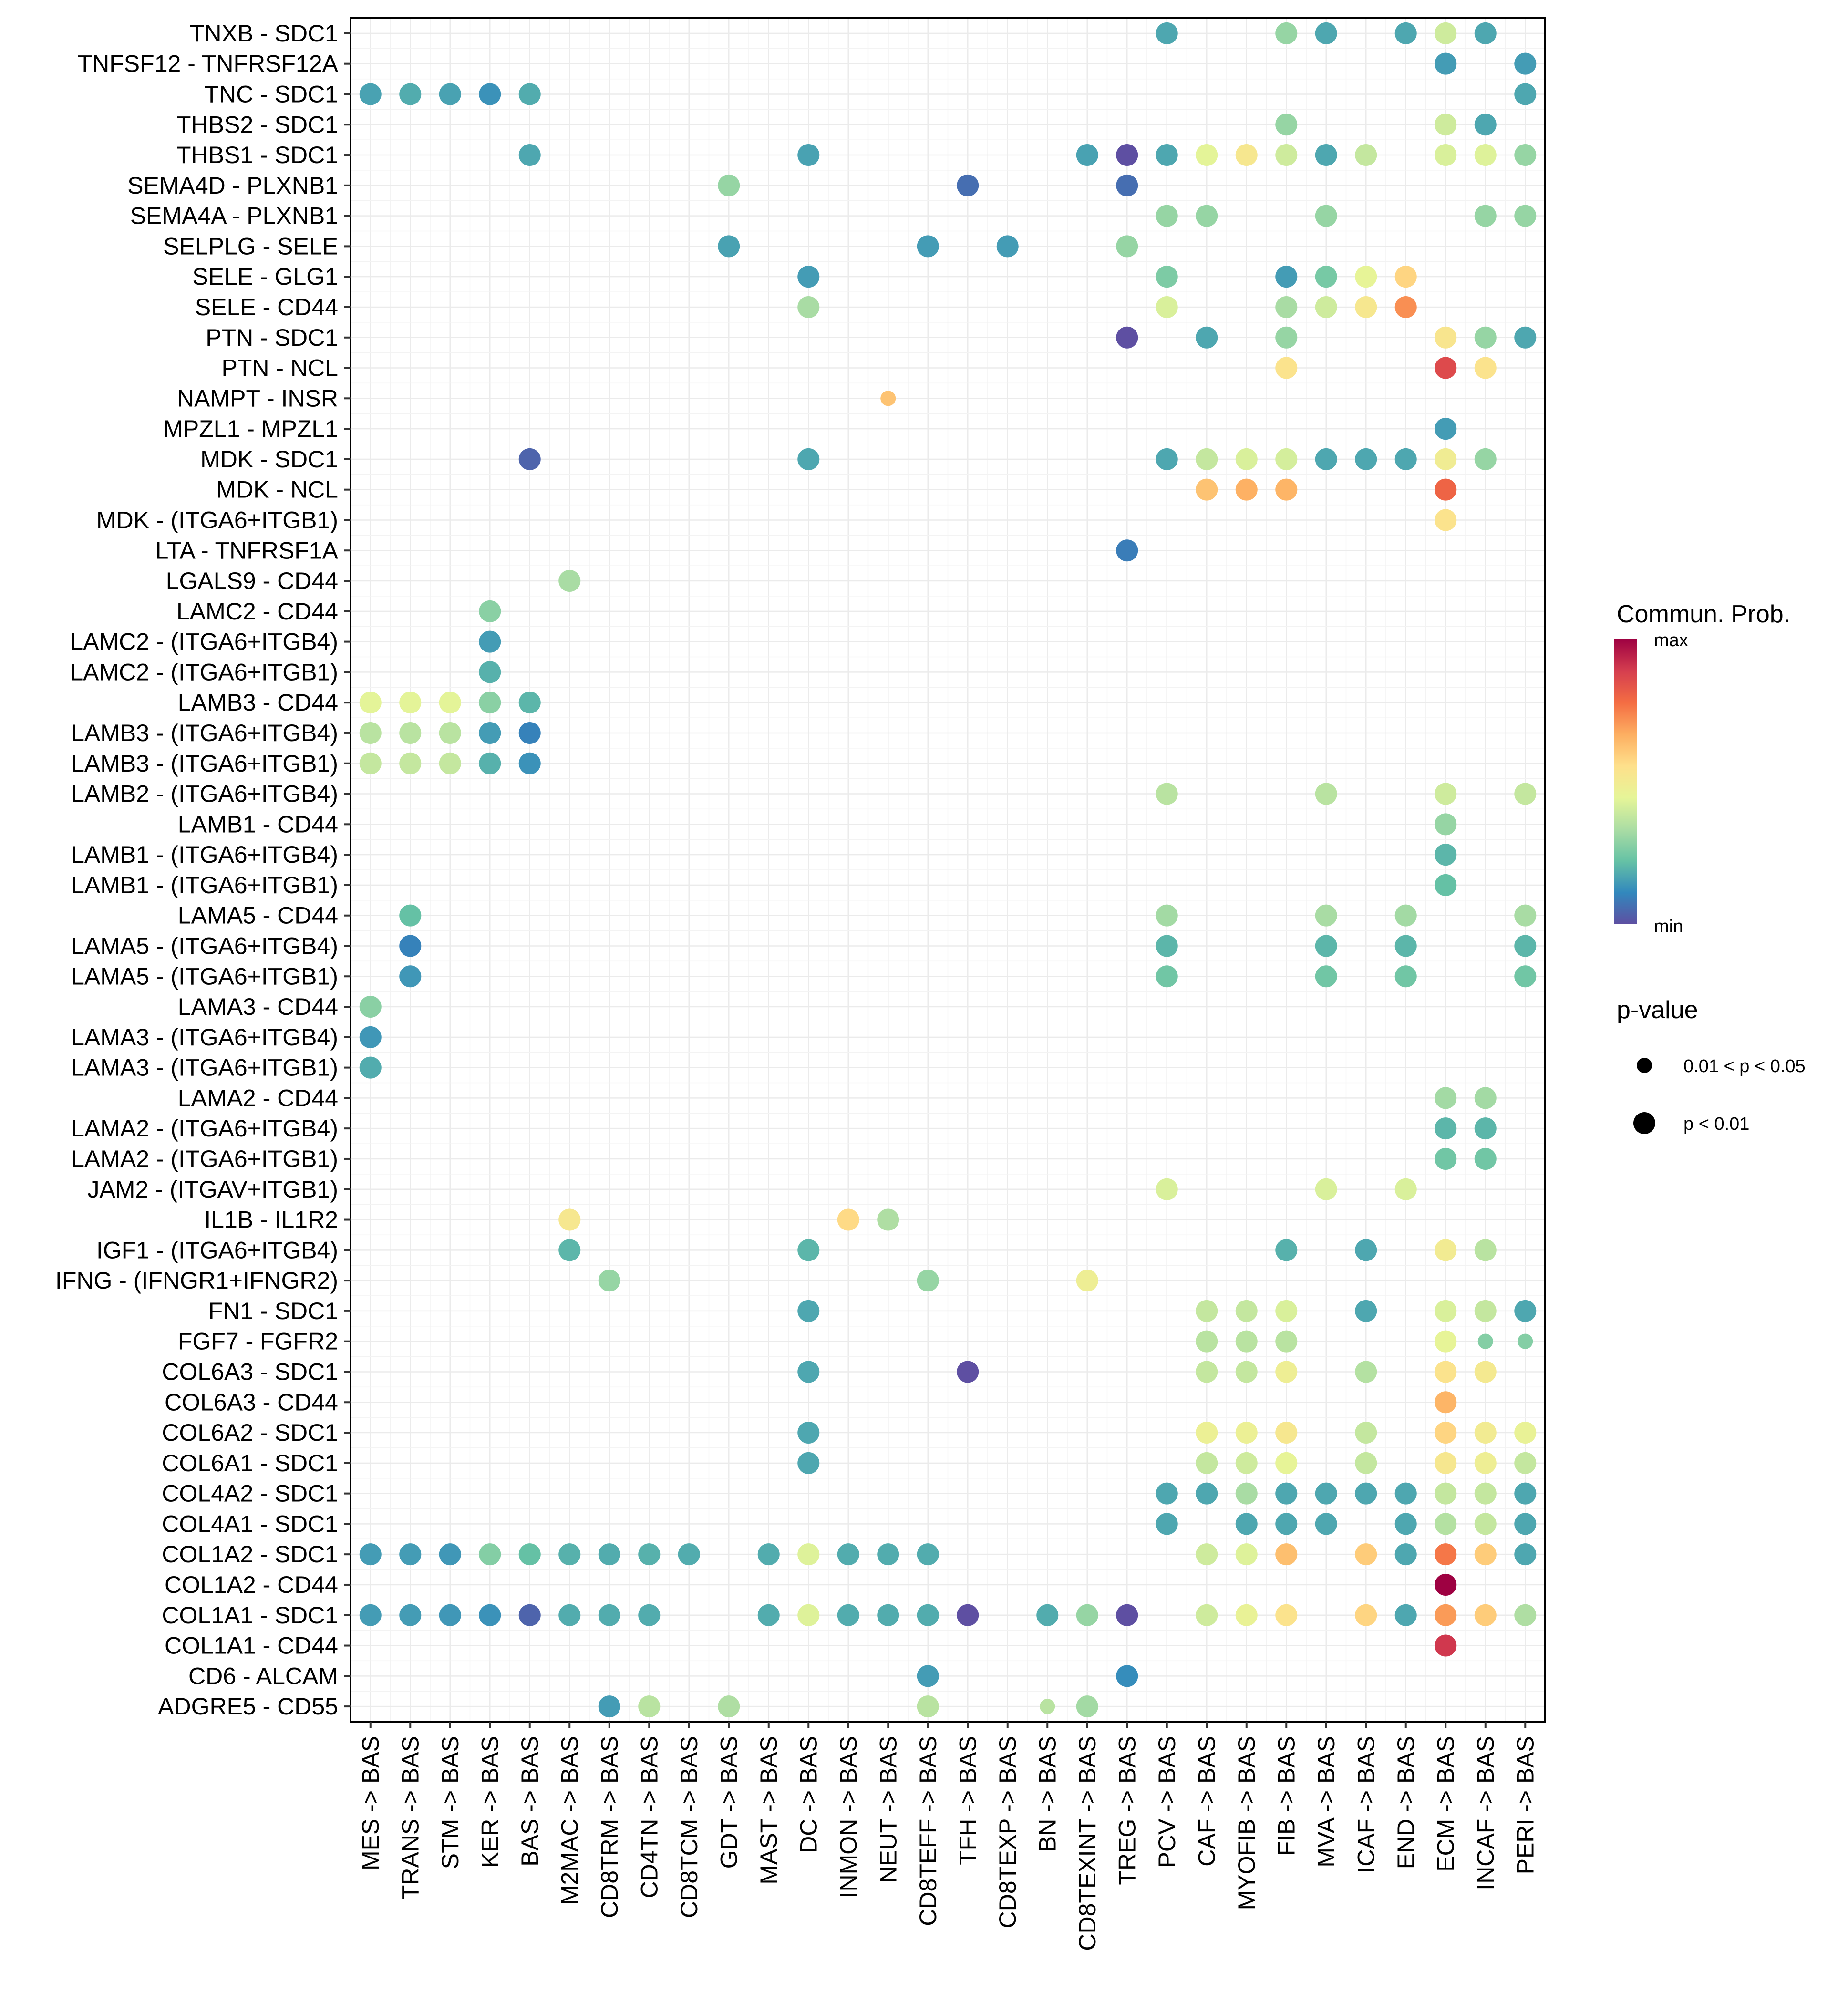 The height and width of the screenshot is (2003, 1848). Describe the element at coordinates (1007, 1832) in the screenshot. I see `x-tick-label: CD8TEXP -> BAS` at that location.